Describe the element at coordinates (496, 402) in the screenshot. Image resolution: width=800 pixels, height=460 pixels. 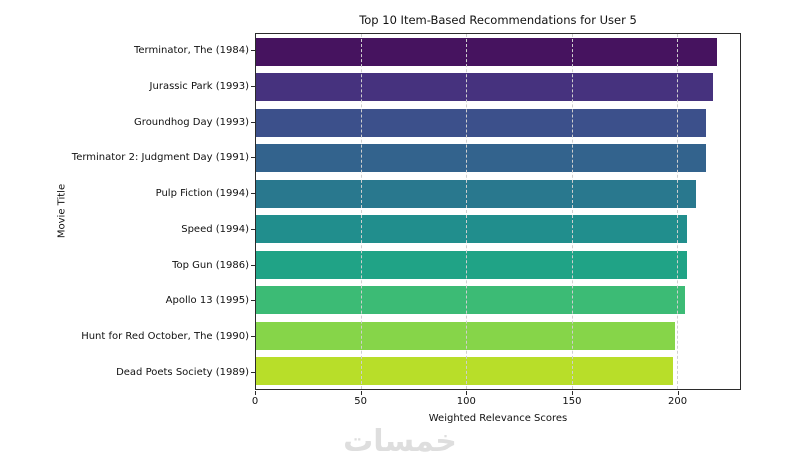
I see `x-axis-ticklabels: 0 50 100 150 200` at that location.